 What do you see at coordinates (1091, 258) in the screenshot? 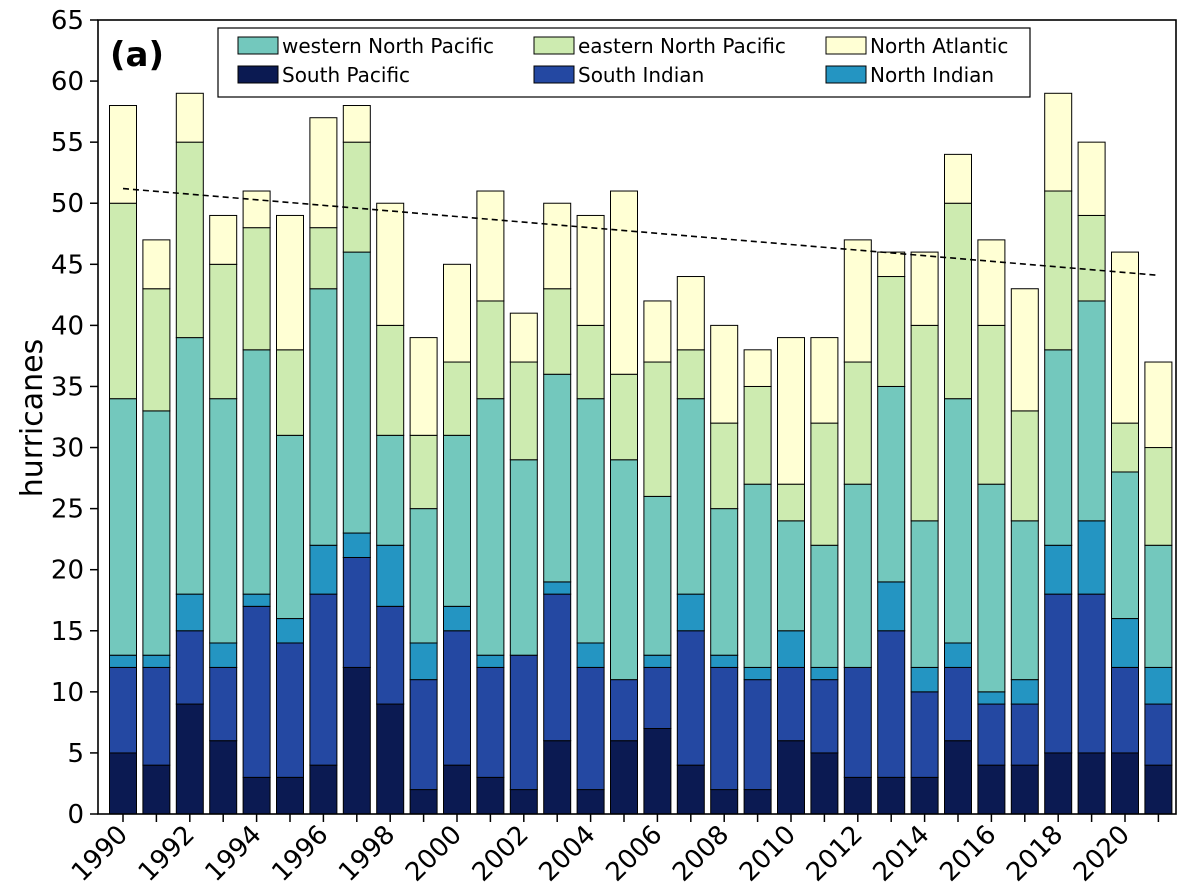
I see `bar-segment-2019-eastern-north-pacific` at bounding box center [1091, 258].